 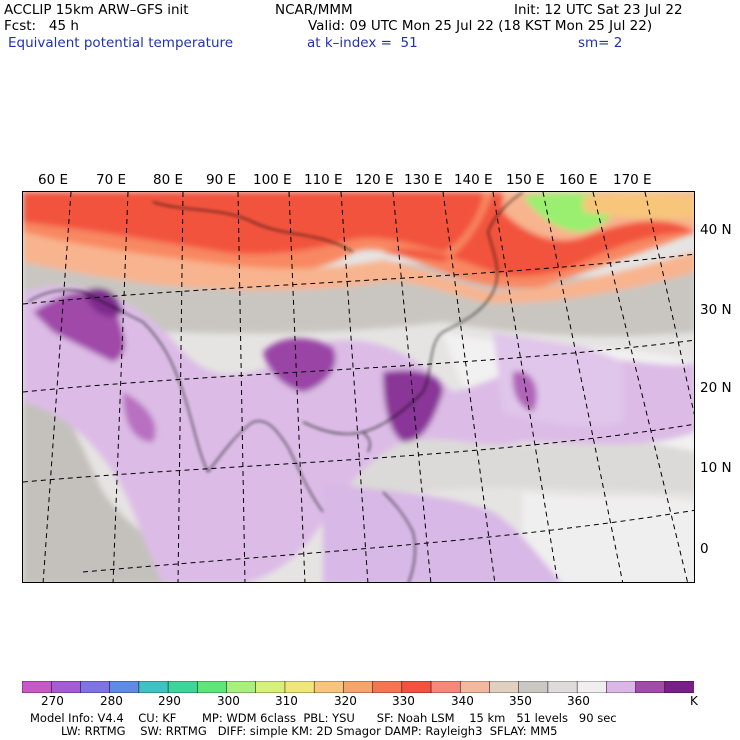 I want to click on lat-label: 40 N, so click(x=716, y=230).